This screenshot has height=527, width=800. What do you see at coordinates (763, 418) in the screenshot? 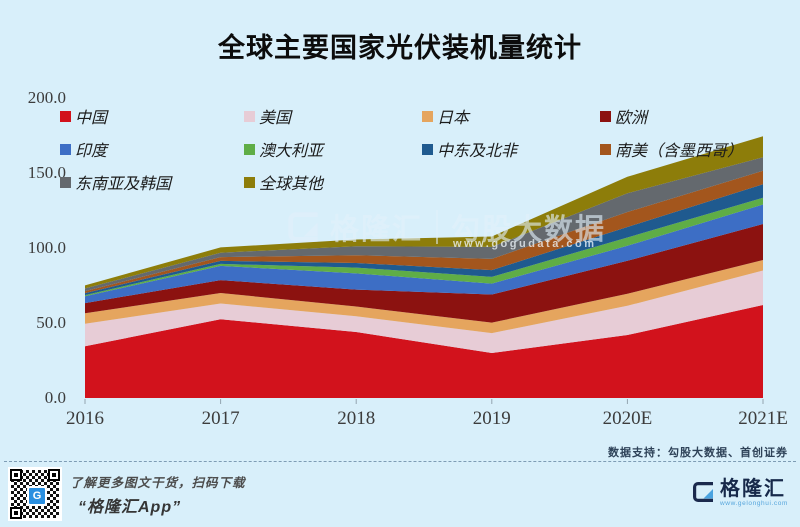
I see `x-tick-label: 2021E` at bounding box center [763, 418].